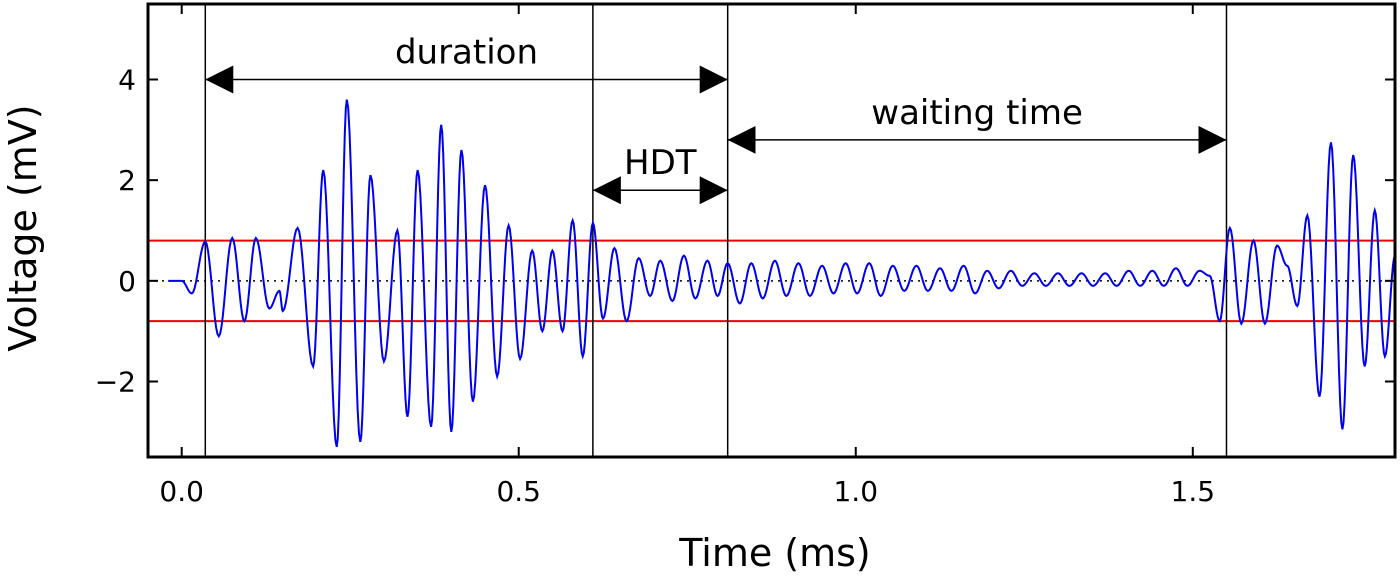 Image resolution: width=1400 pixels, height=580 pixels. I want to click on y-tick-label: −2, so click(115, 382).